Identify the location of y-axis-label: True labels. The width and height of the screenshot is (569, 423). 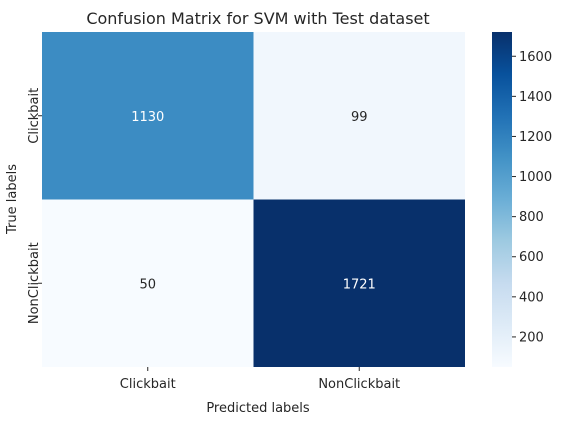
(12, 199).